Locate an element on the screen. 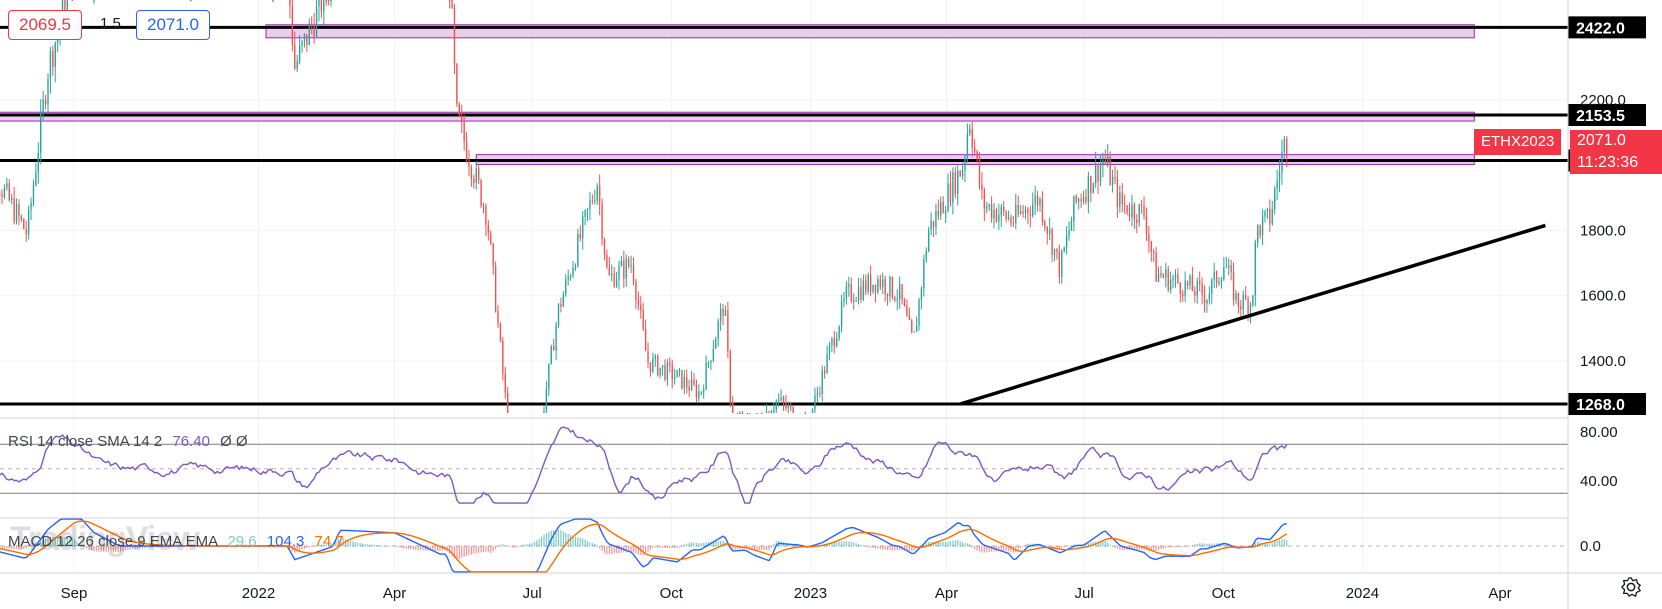  trendline is located at coordinates (1252, 314).